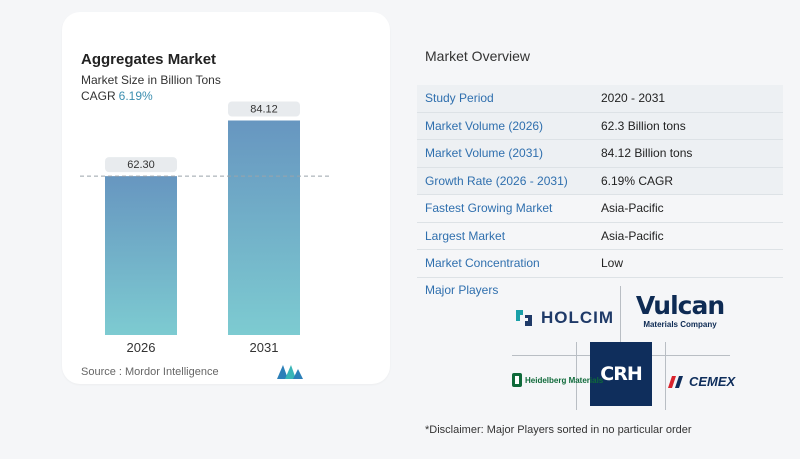  Describe the element at coordinates (612, 263) in the screenshot. I see `overview-value: Low` at that location.